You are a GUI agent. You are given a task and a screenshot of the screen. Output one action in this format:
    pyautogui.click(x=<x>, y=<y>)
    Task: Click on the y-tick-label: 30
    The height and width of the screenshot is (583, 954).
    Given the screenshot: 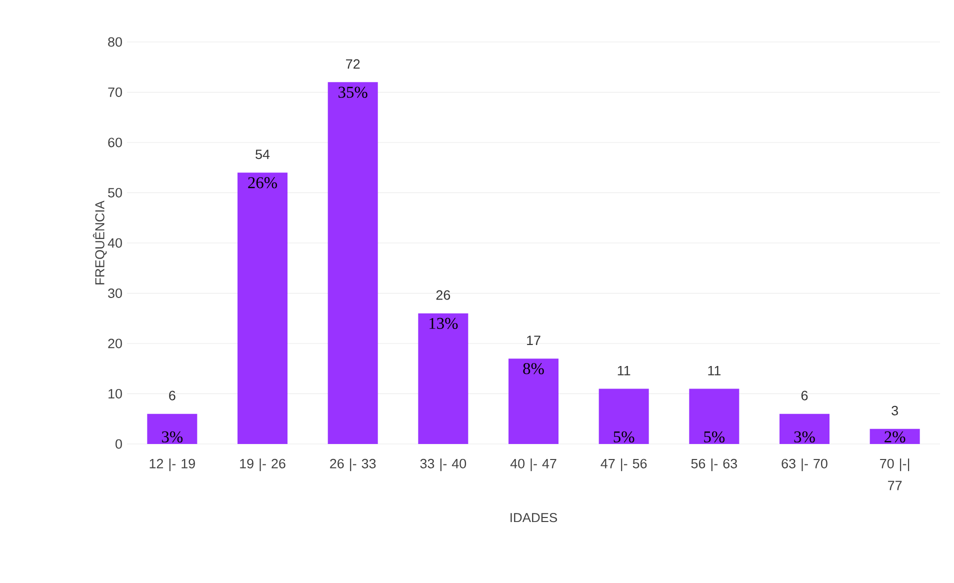 What is the action you would take?
    pyautogui.click(x=115, y=293)
    